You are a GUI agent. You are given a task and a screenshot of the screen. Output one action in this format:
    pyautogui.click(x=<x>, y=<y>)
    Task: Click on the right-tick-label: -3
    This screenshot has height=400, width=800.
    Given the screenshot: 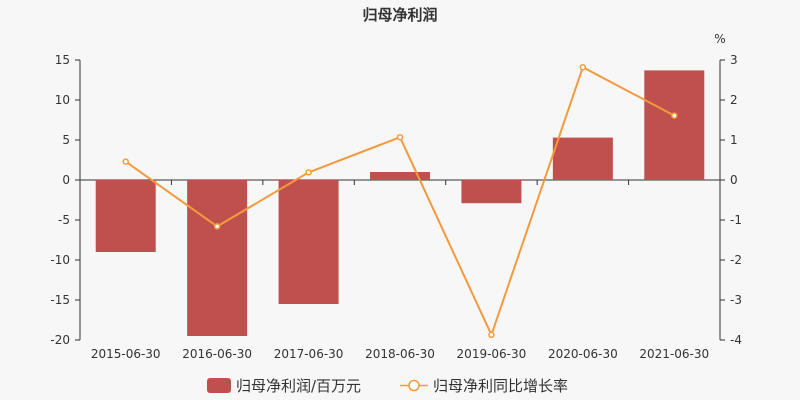 What is the action you would take?
    pyautogui.click(x=736, y=300)
    